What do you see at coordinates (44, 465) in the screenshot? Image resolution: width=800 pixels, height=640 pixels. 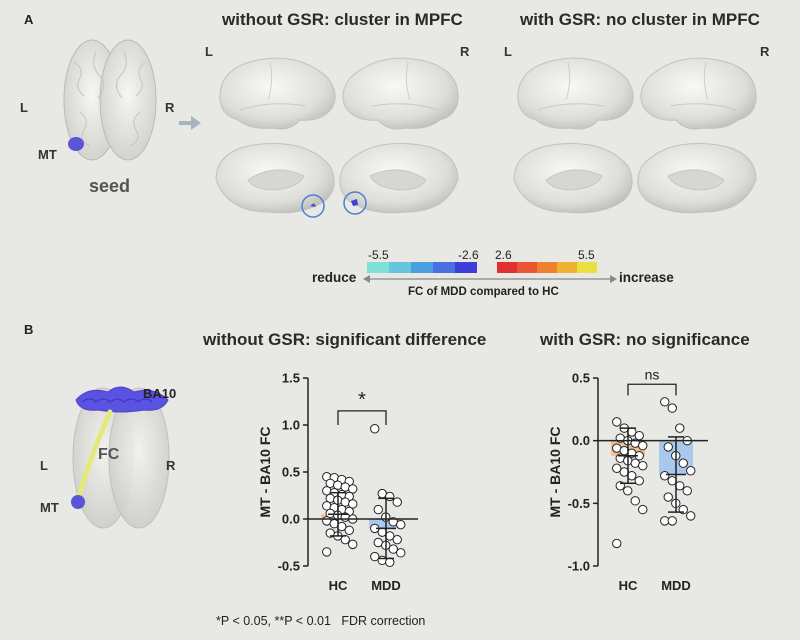 I see `fc-brain-left-label: L` at bounding box center [44, 465].